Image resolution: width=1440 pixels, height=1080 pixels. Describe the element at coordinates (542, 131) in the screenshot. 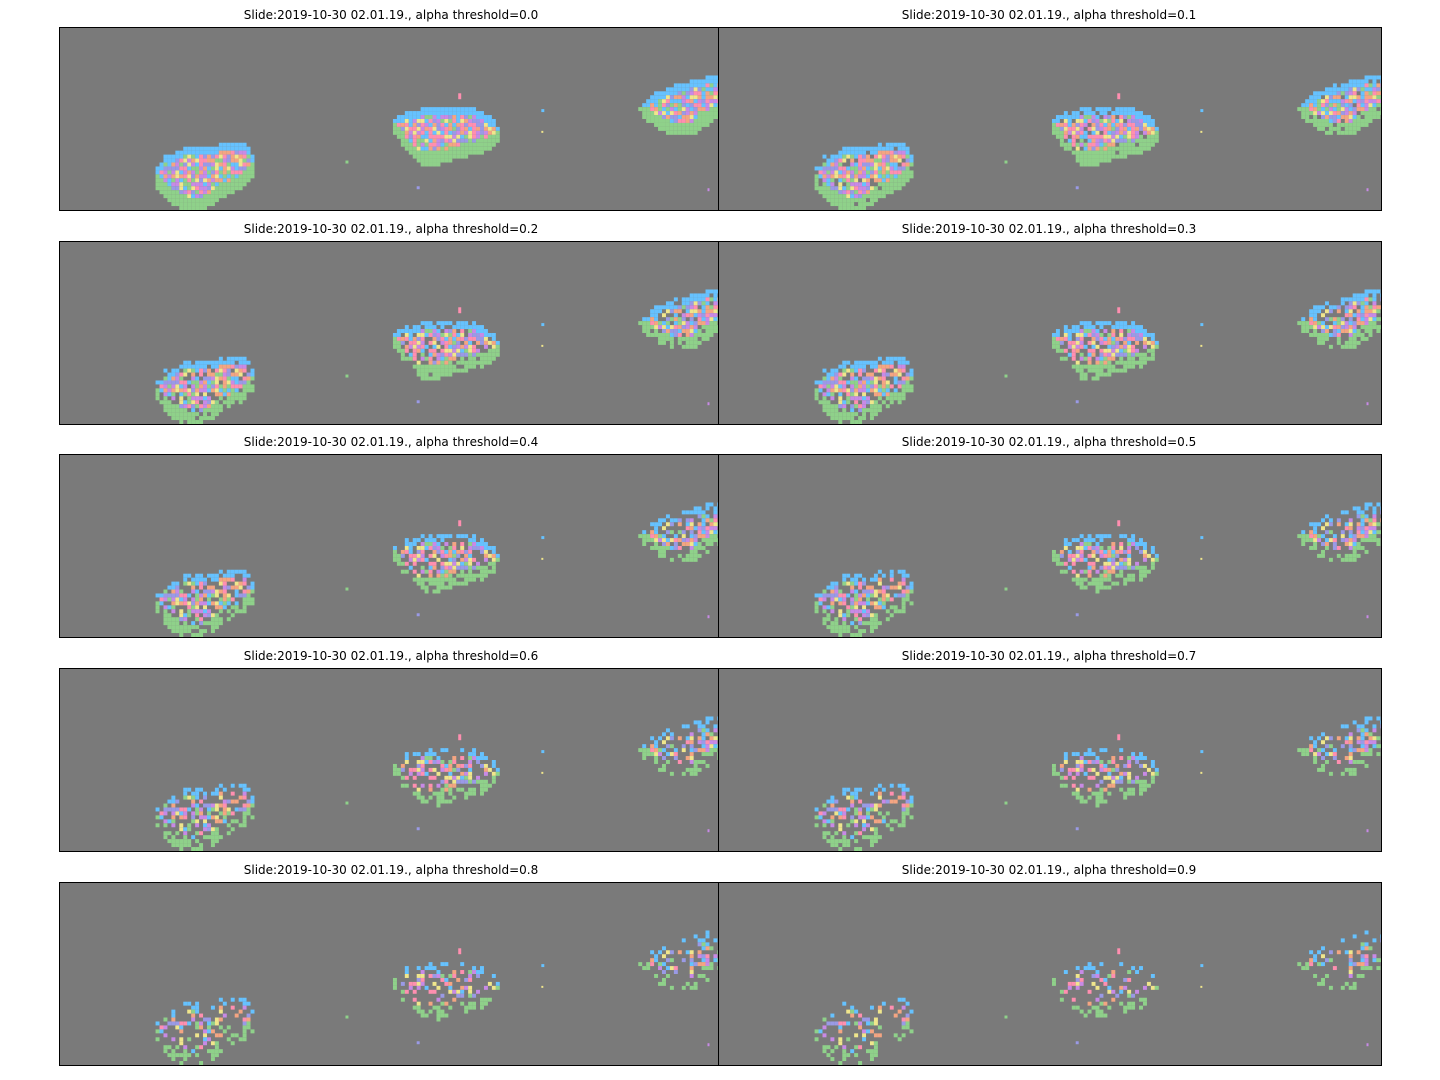

I see `heatmap-speck` at that location.